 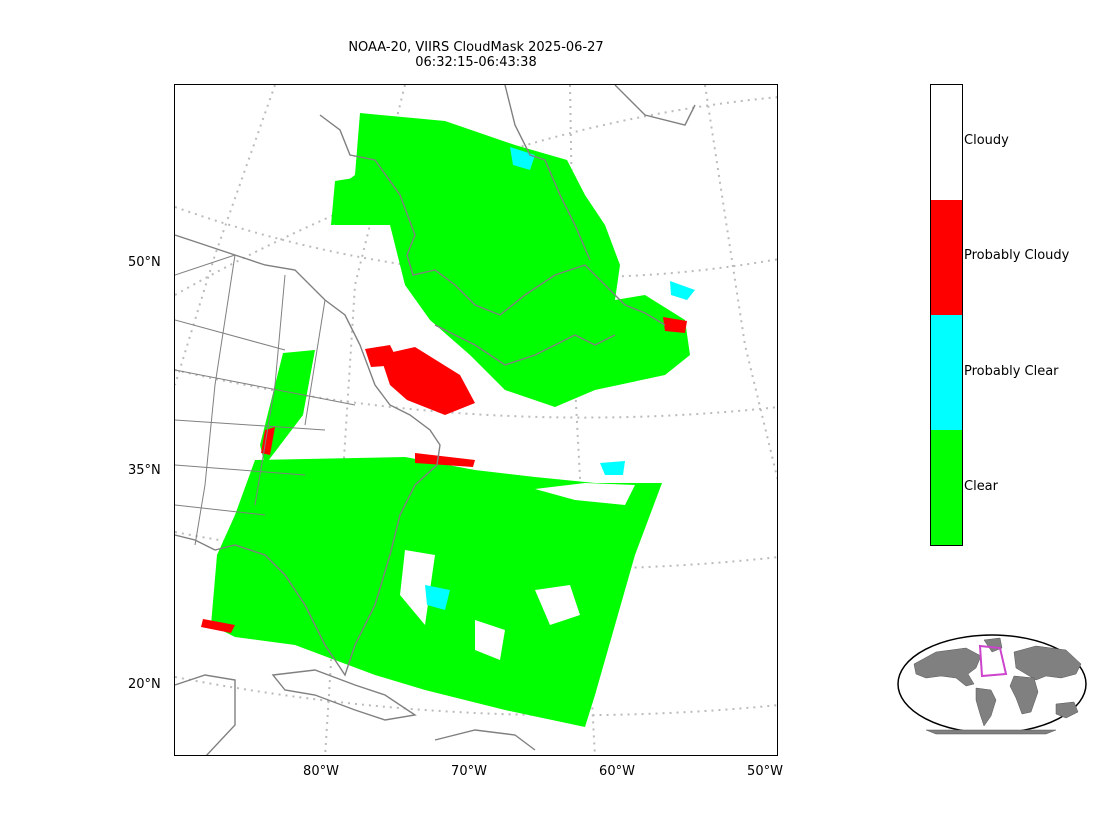 I want to click on title-line-2: 06:32:15-06:43:38, so click(x=476, y=62).